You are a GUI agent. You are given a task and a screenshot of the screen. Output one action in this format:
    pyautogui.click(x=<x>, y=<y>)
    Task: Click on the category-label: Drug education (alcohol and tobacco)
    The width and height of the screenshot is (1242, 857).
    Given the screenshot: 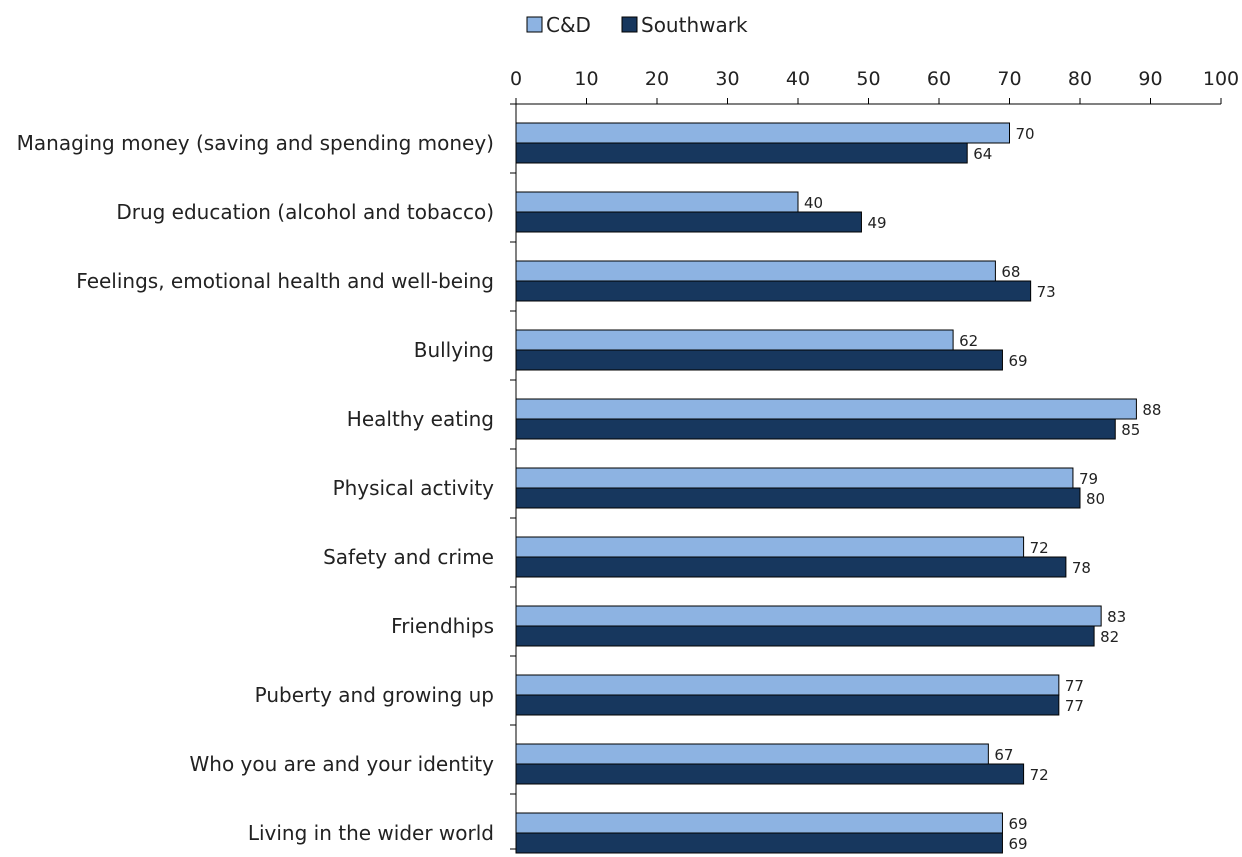 What is the action you would take?
    pyautogui.click(x=305, y=212)
    